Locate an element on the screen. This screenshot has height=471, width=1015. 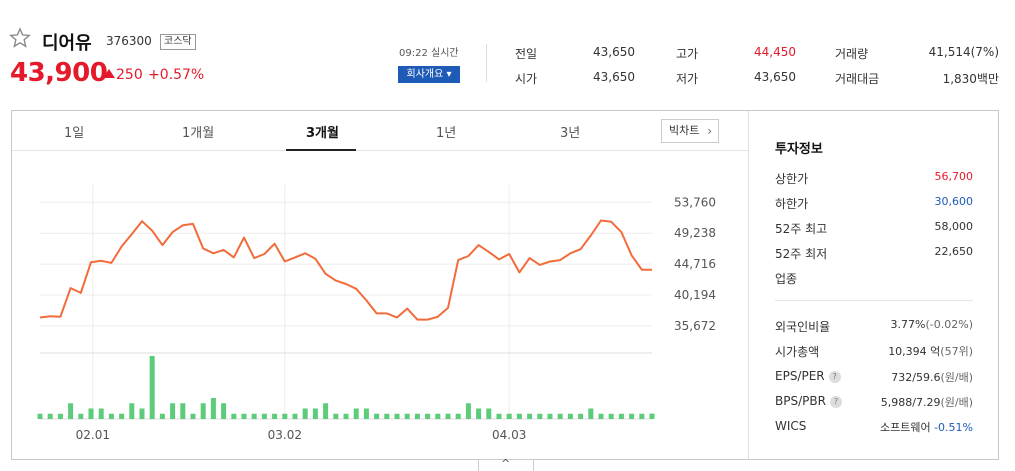
y-tick-label: 35,672 is located at coordinates (695, 326).